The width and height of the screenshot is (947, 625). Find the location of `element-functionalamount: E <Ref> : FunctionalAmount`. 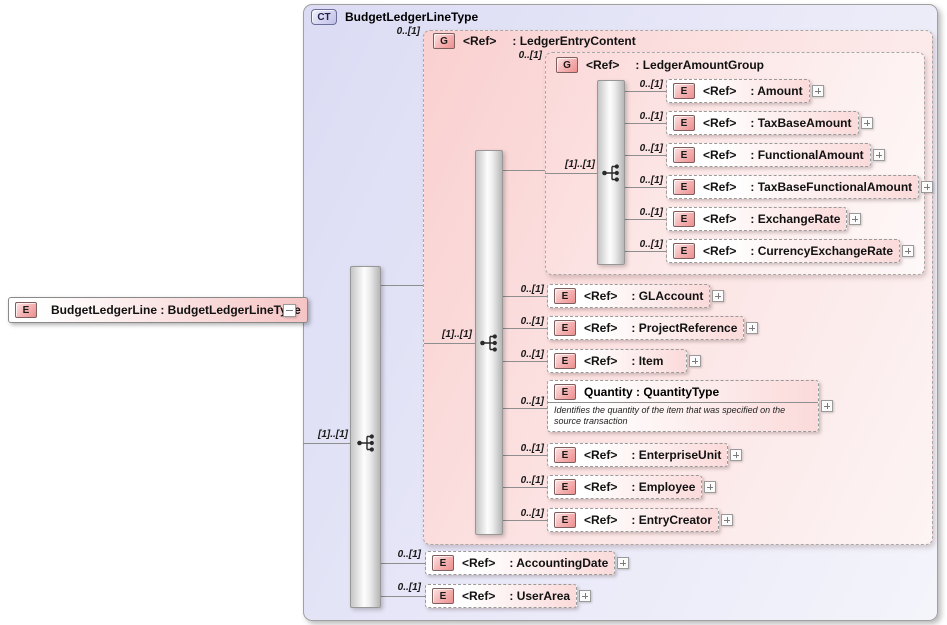

element-functionalamount: E <Ref> : FunctionalAmount is located at coordinates (775, 155).